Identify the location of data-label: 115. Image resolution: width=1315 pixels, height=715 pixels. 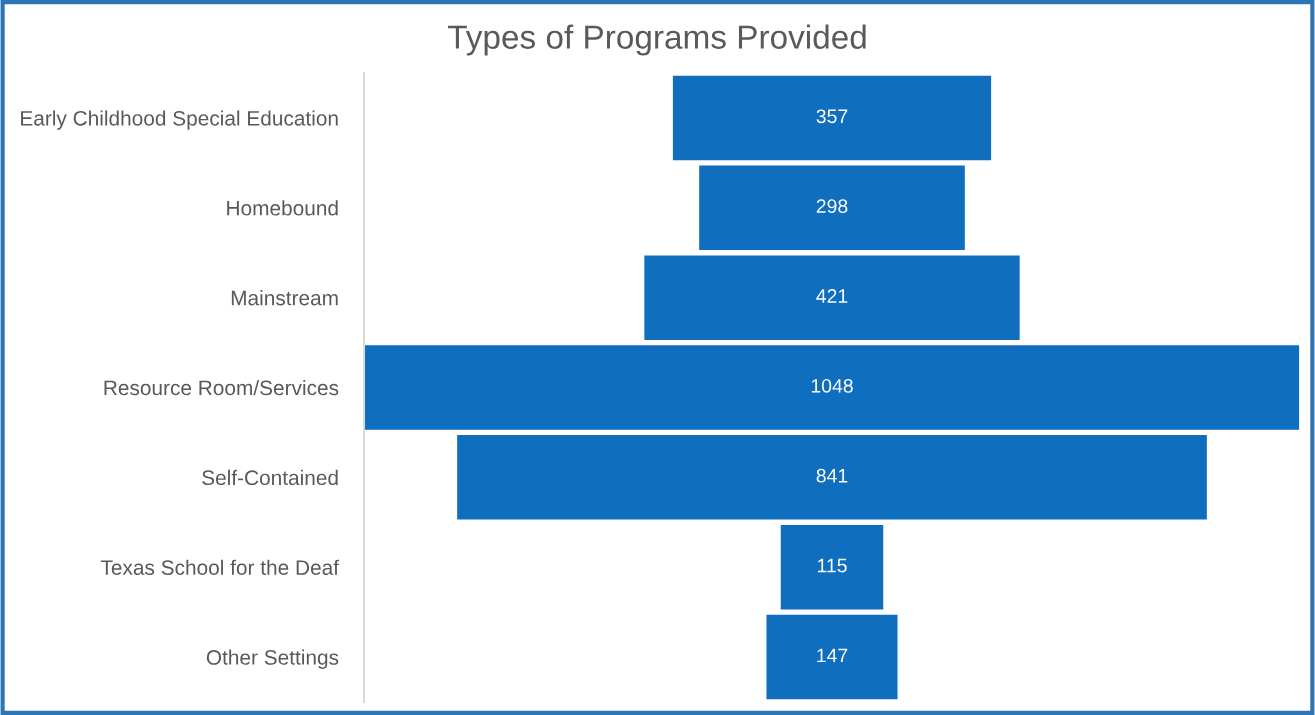
(832, 565).